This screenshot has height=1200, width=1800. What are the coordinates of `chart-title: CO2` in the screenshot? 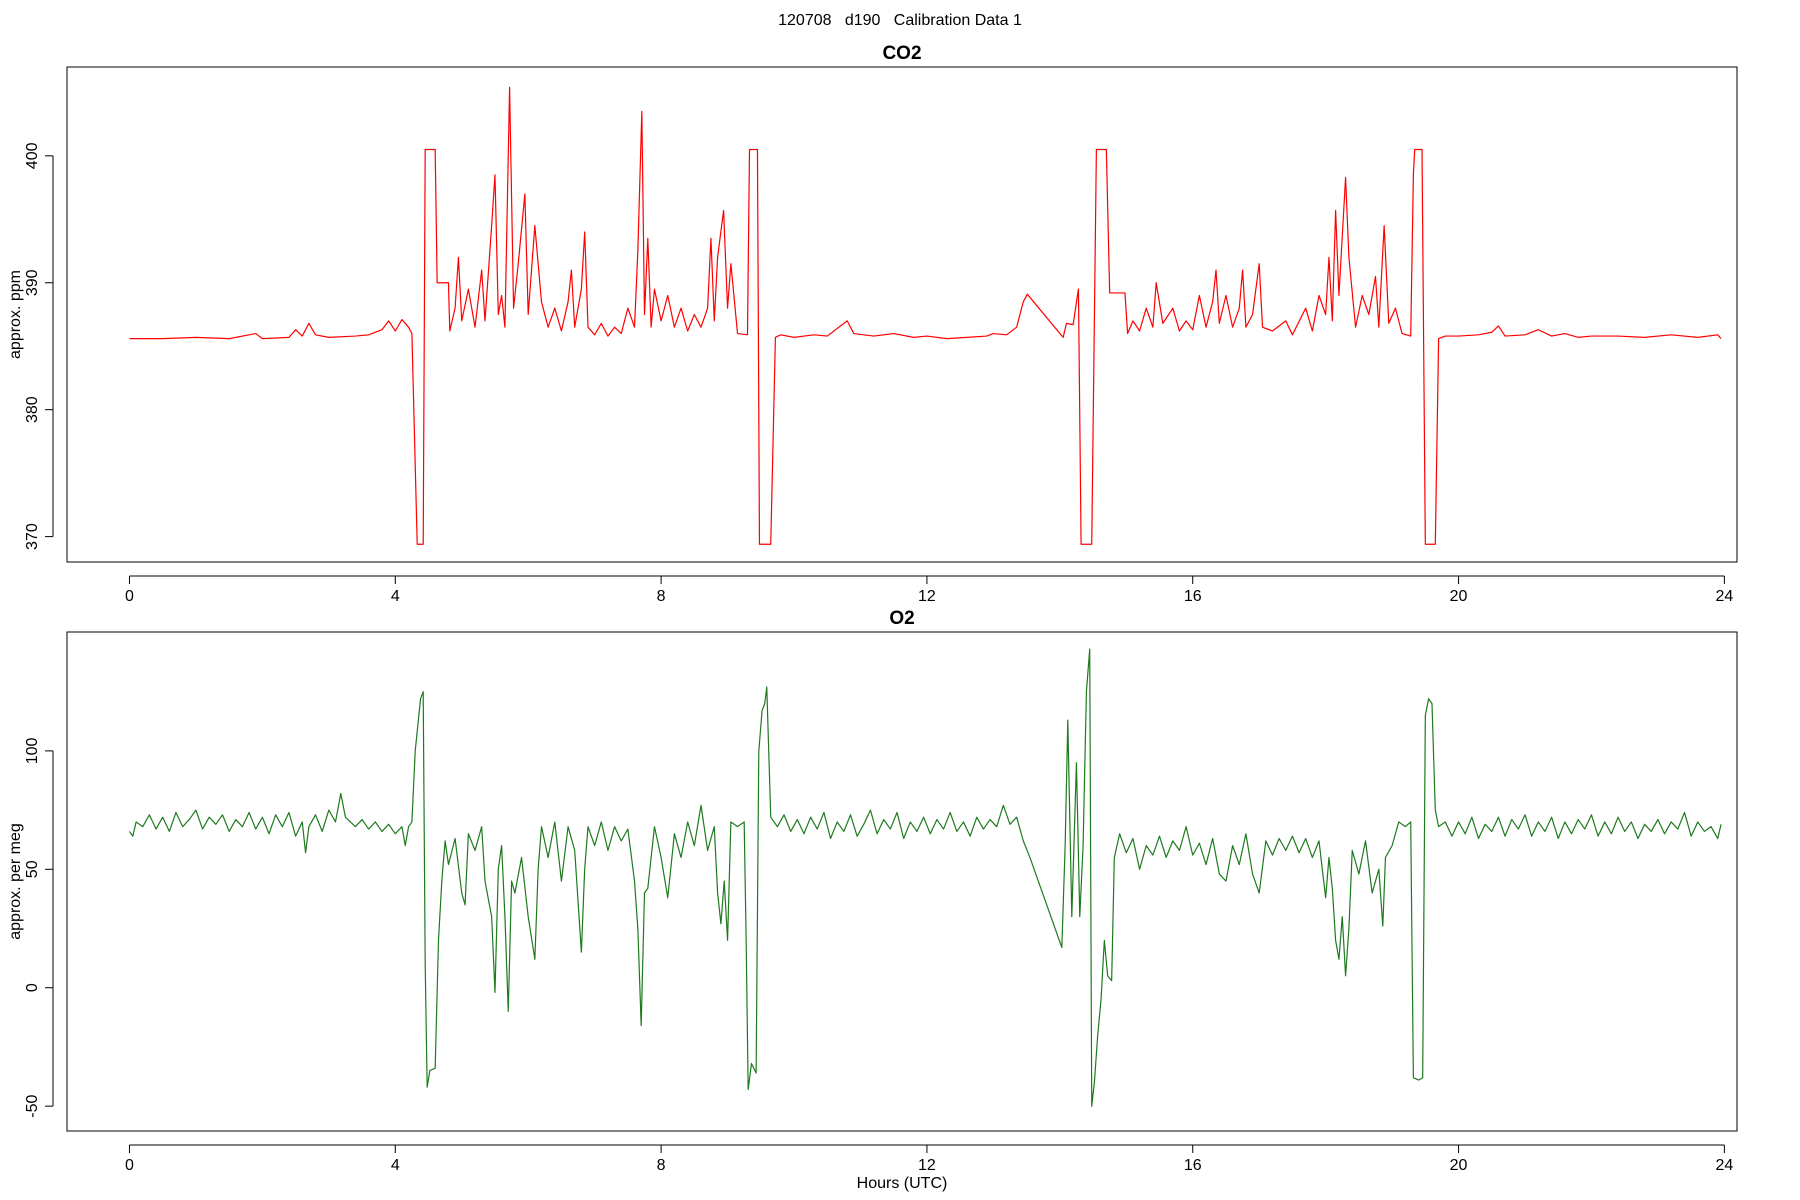 It's located at (901, 53).